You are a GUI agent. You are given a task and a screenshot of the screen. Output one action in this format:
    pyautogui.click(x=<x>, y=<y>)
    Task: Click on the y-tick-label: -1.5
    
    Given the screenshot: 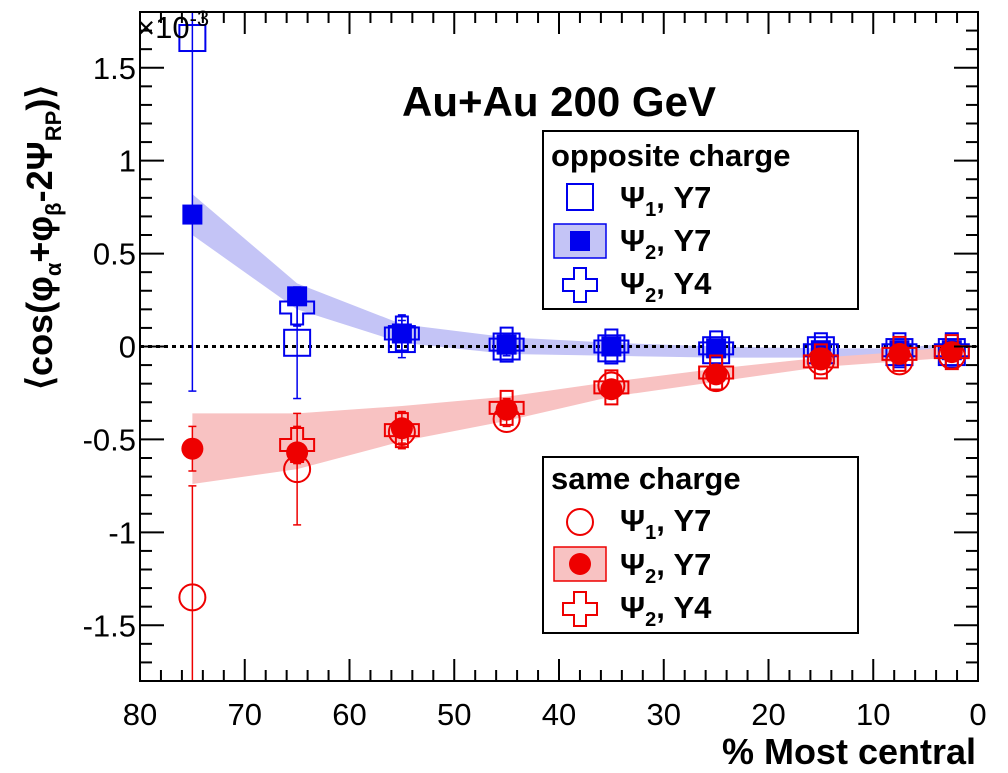 What is the action you would take?
    pyautogui.click(x=109, y=625)
    